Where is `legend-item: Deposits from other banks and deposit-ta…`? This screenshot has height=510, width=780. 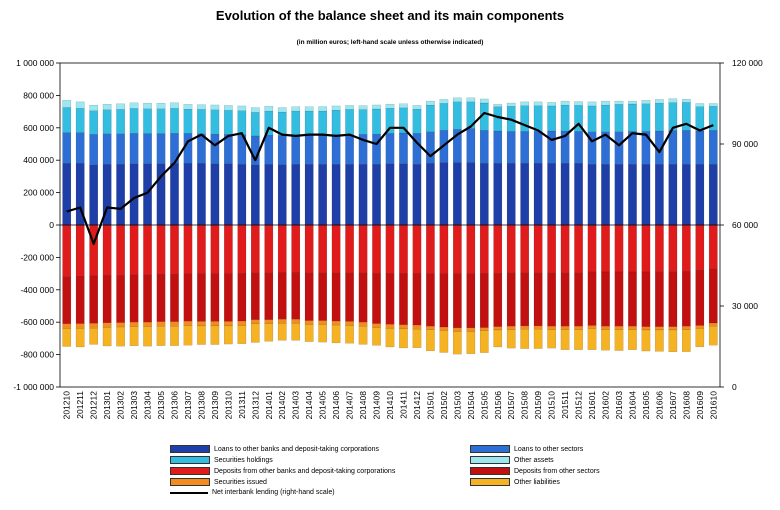 legend-item: Deposits from other banks and deposit-ta… is located at coordinates (282, 471).